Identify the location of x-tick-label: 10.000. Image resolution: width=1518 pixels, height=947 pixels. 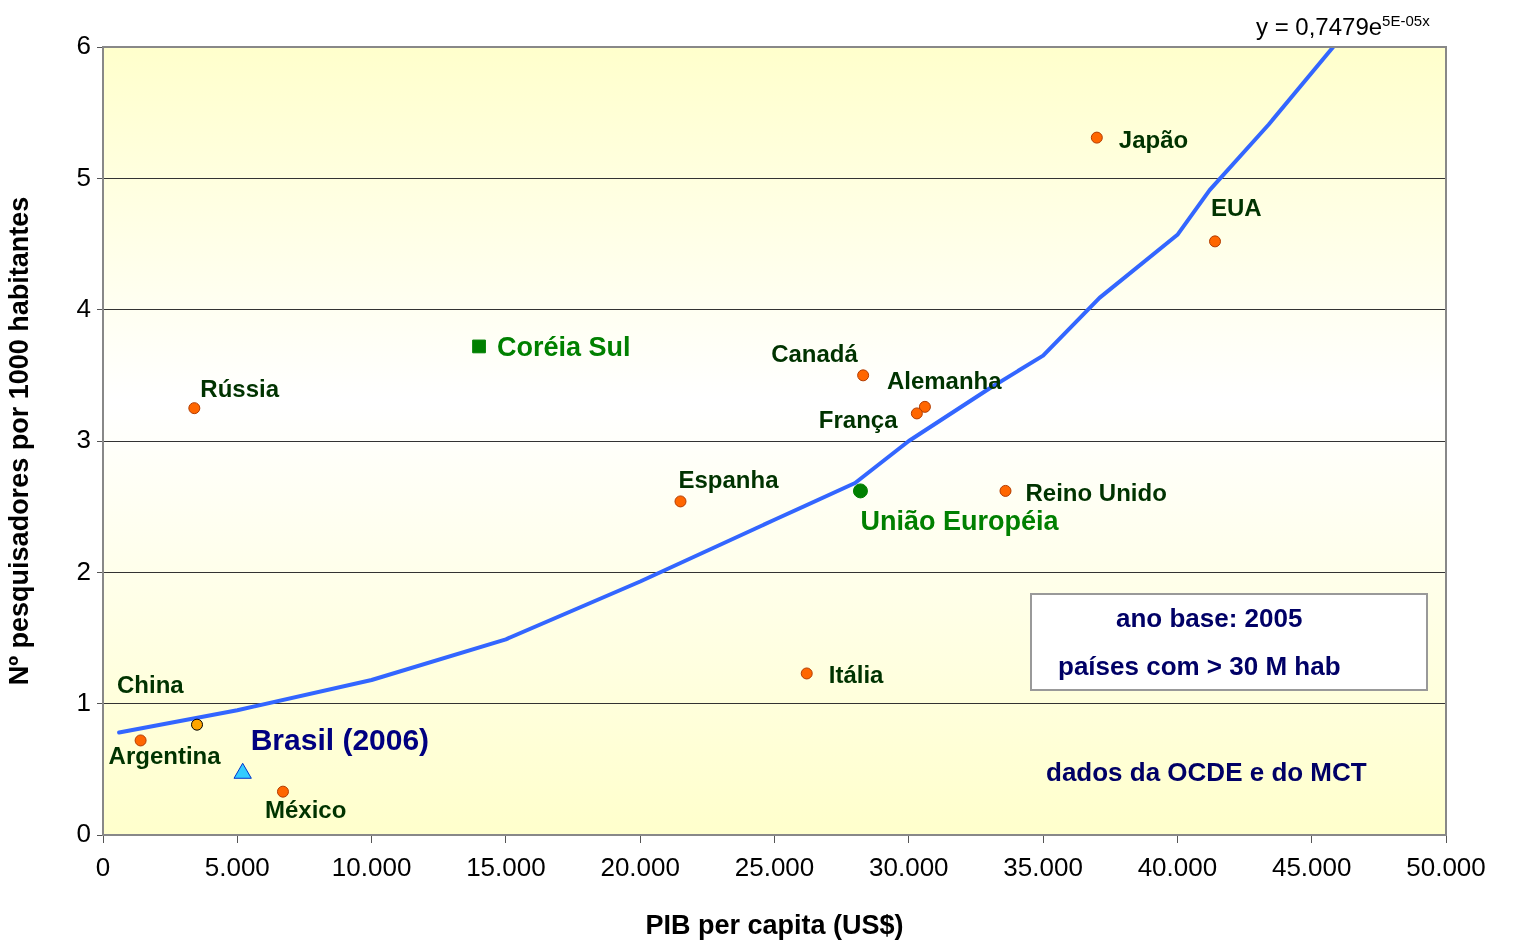
(371, 866).